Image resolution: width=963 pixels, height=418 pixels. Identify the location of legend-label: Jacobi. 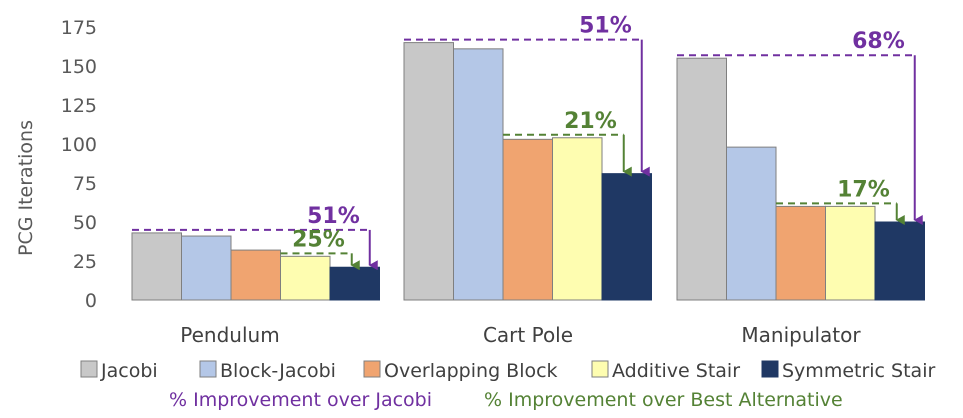
(129, 371).